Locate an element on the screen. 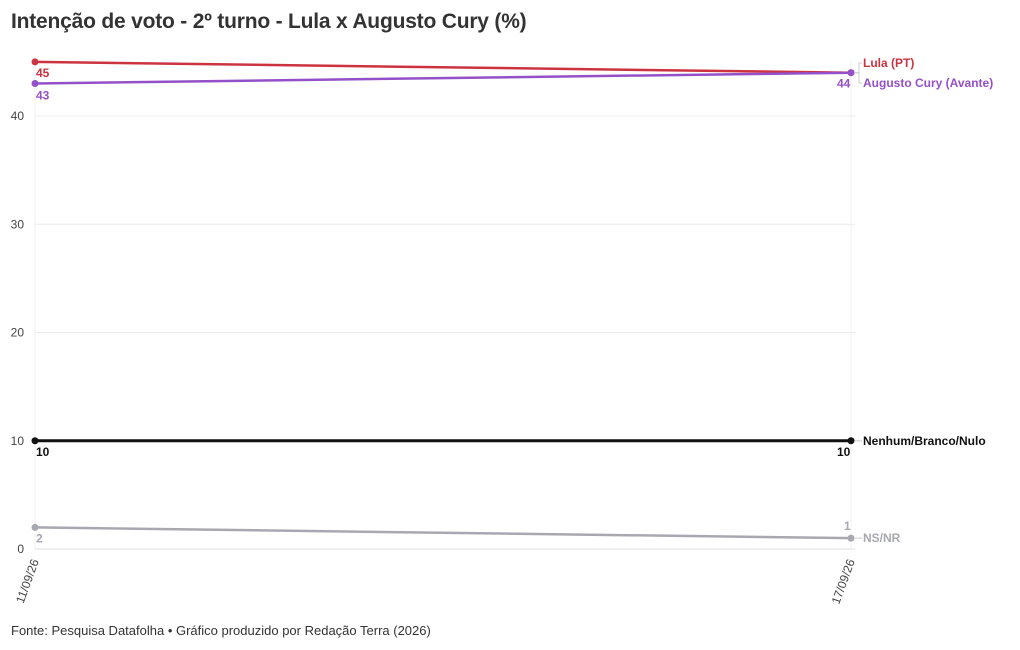 The height and width of the screenshot is (650, 1020). series-label-1: Augusto Cury (Avante) is located at coordinates (928, 83).